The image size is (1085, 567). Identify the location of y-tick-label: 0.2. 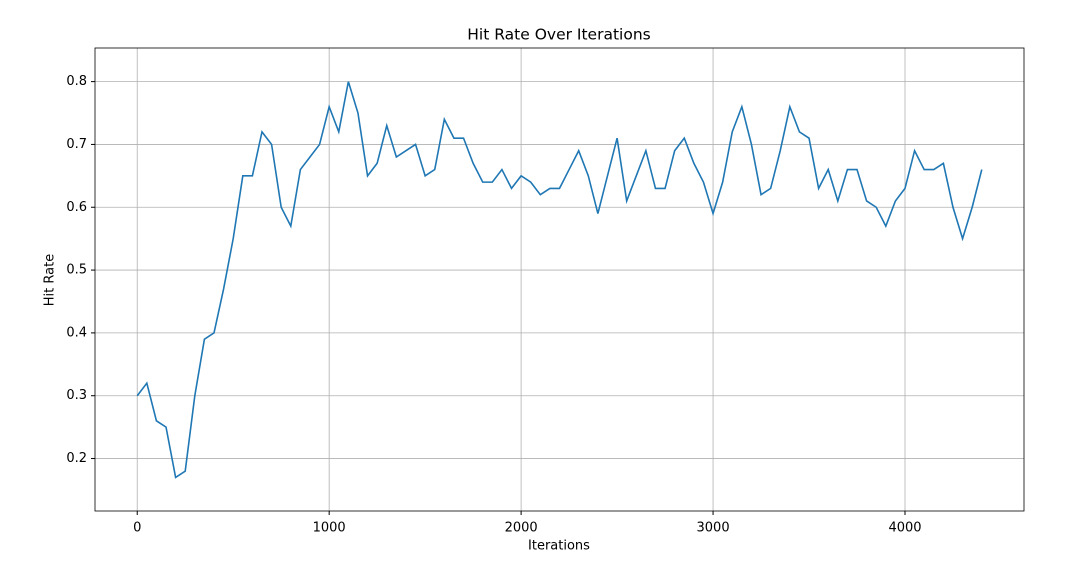
(76, 458).